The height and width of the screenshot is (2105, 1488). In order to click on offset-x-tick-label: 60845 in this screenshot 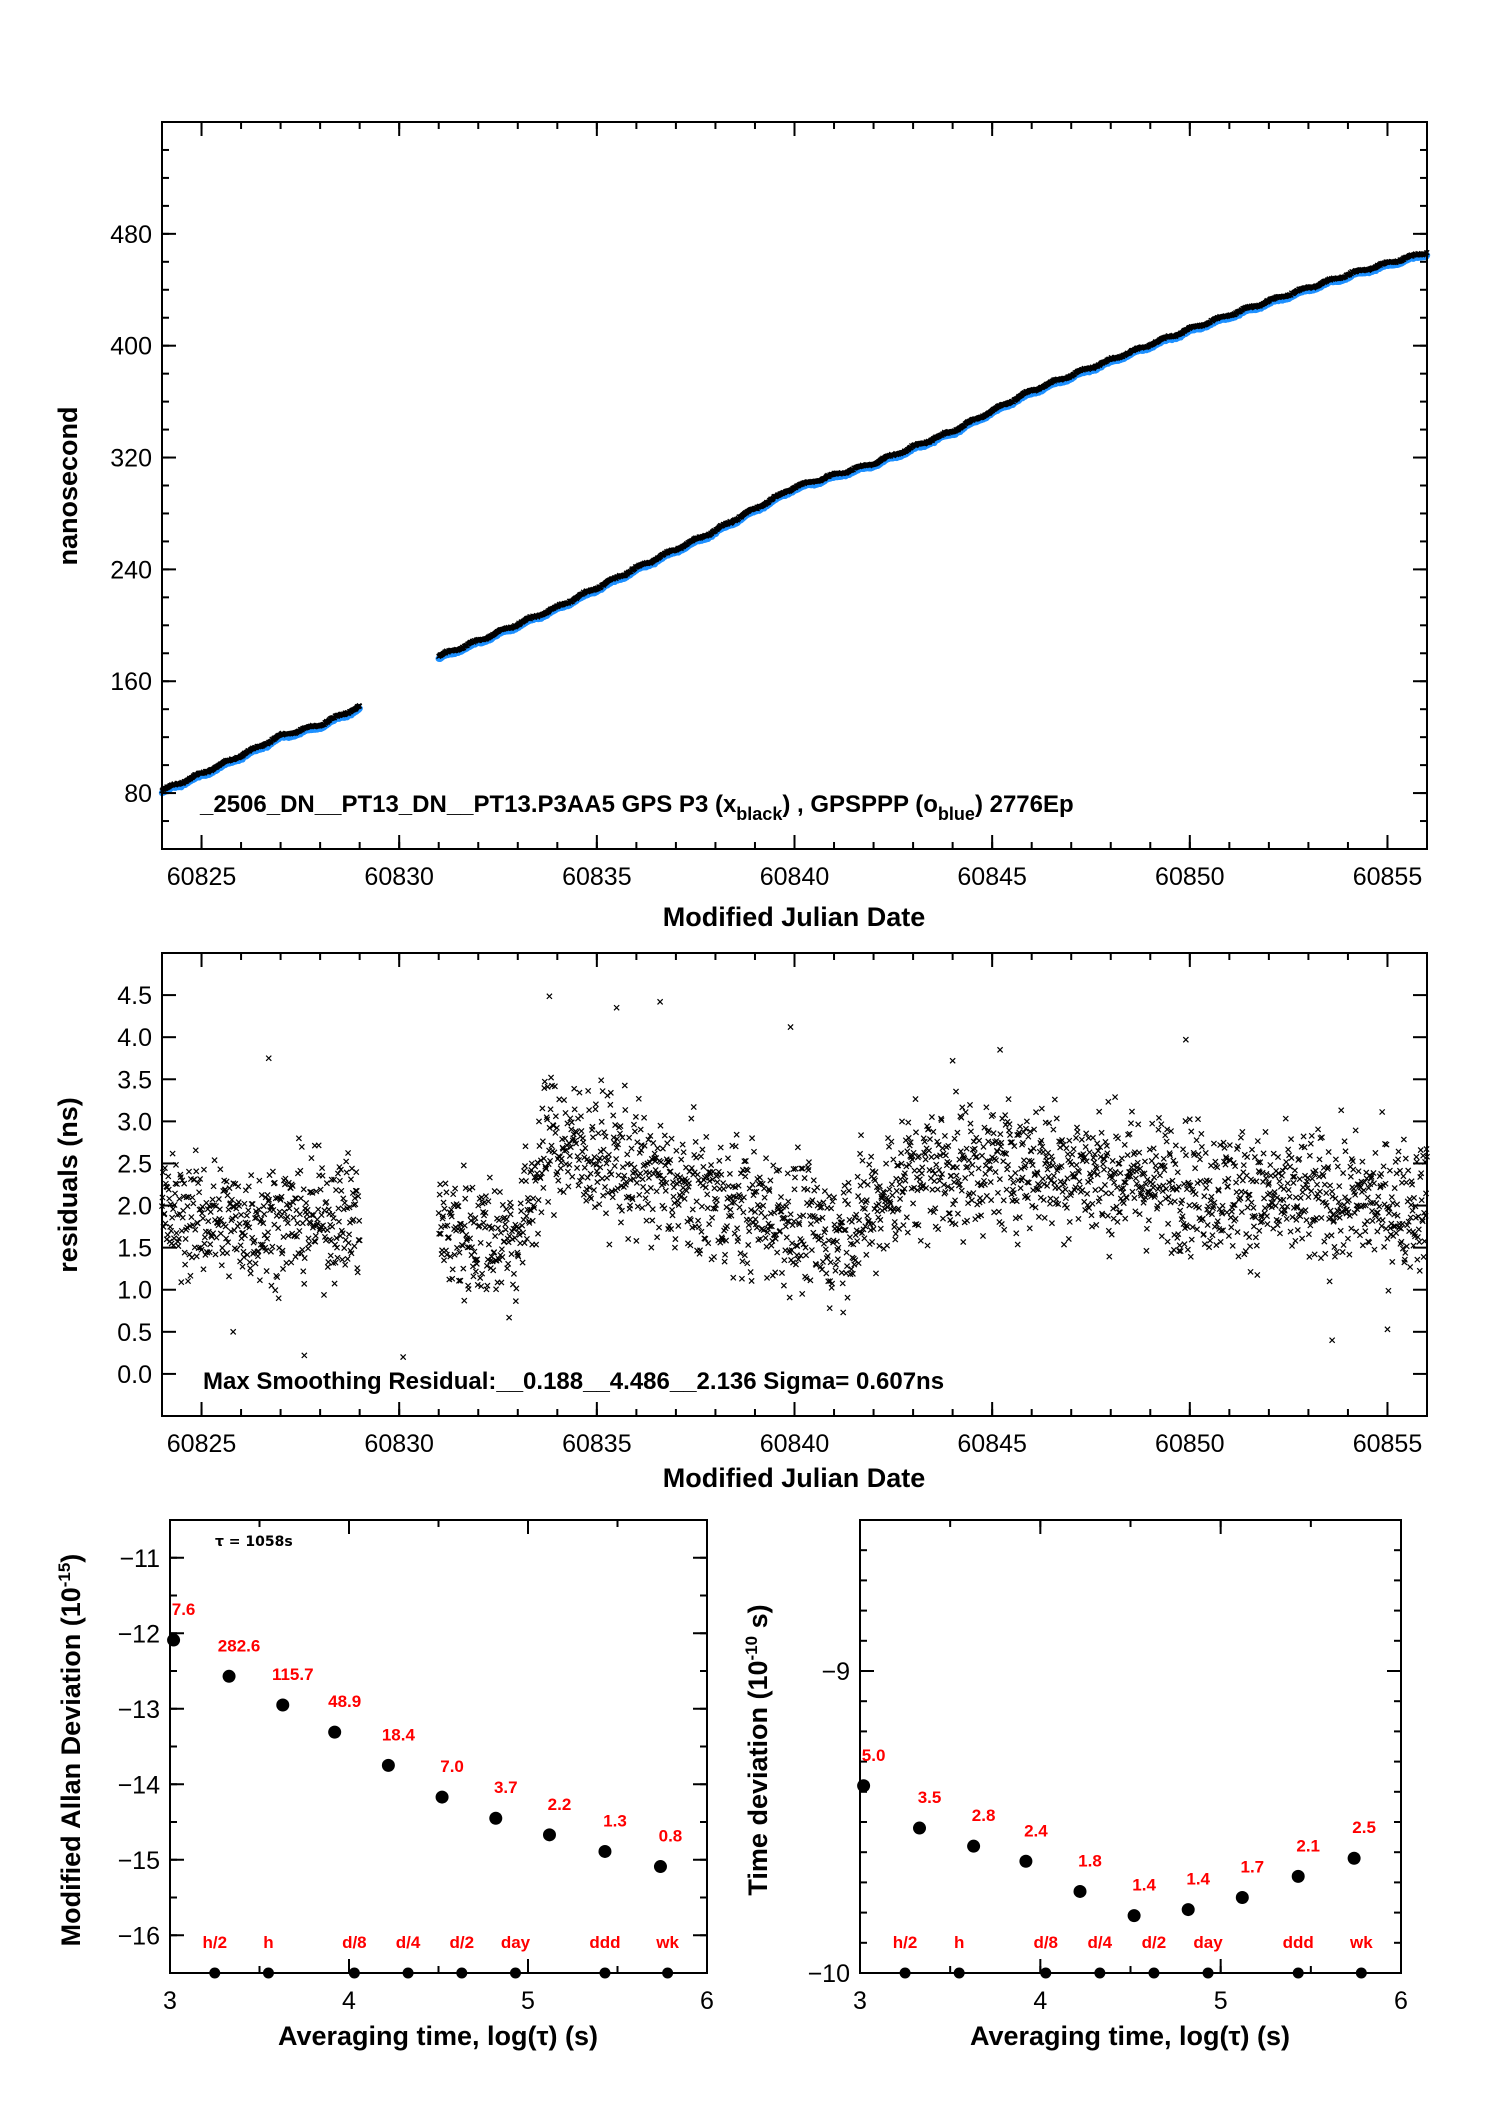, I will do `click(992, 877)`.